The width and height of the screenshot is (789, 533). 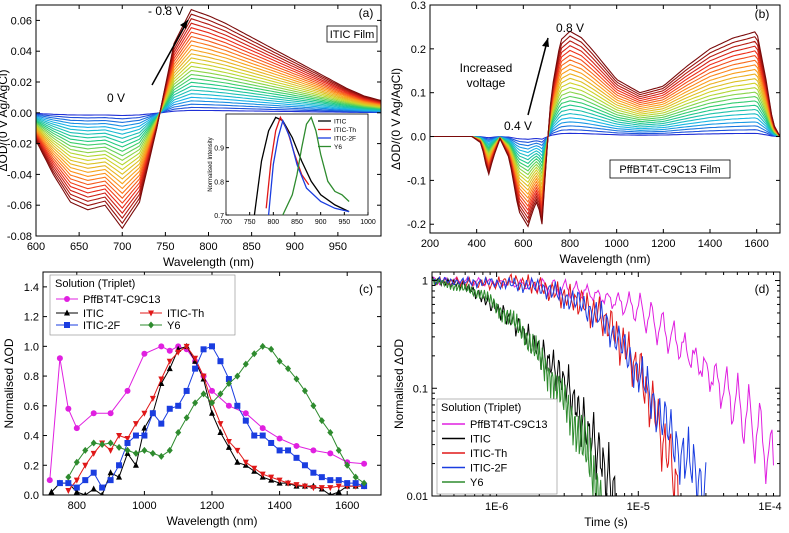 I want to click on legend-box, so click(x=497, y=446).